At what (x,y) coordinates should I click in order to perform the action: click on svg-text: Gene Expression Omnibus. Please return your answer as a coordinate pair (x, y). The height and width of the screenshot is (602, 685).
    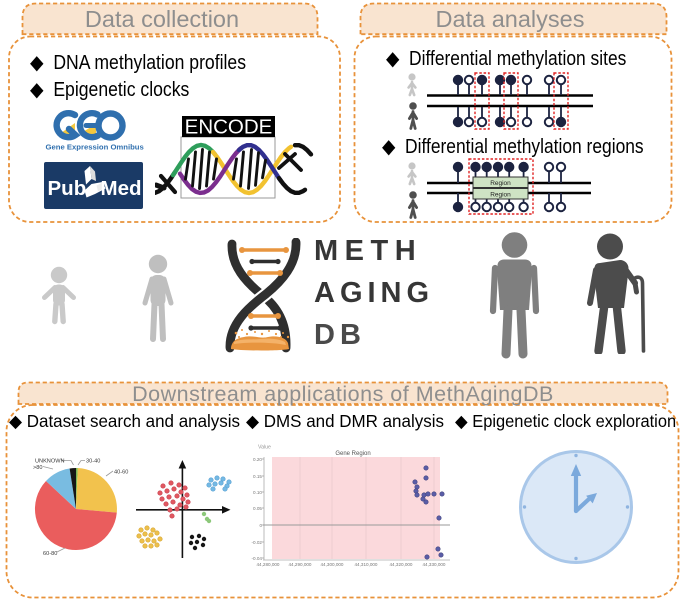
    Looking at the image, I should click on (95, 147).